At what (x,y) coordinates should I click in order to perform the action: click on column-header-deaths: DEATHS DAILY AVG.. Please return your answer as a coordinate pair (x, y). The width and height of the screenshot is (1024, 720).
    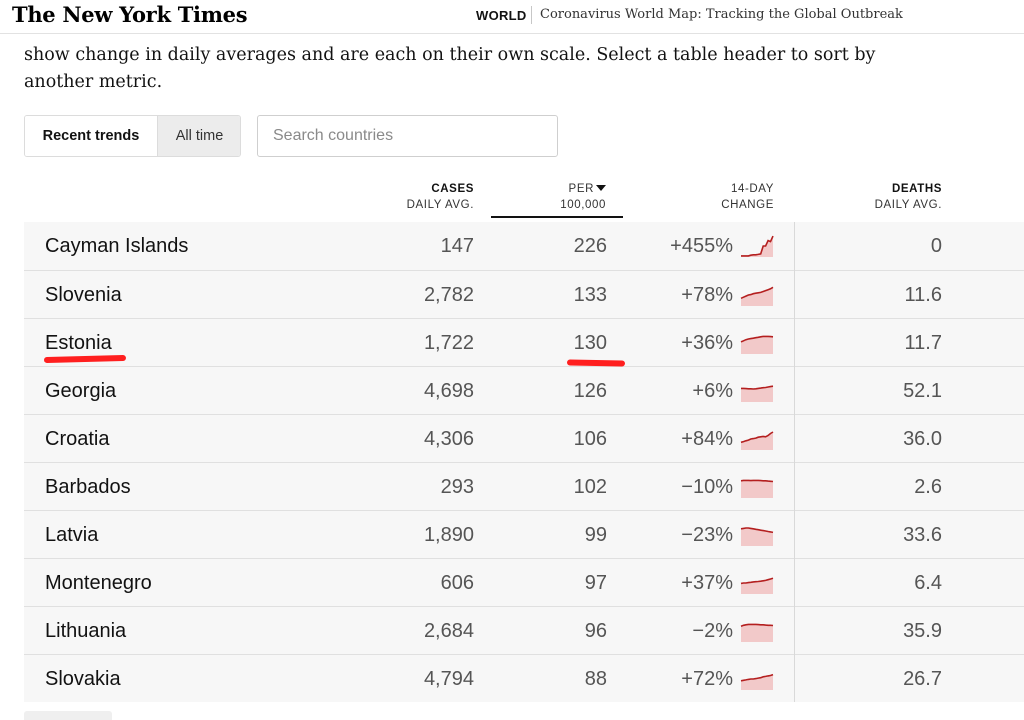
    Looking at the image, I should click on (896, 197).